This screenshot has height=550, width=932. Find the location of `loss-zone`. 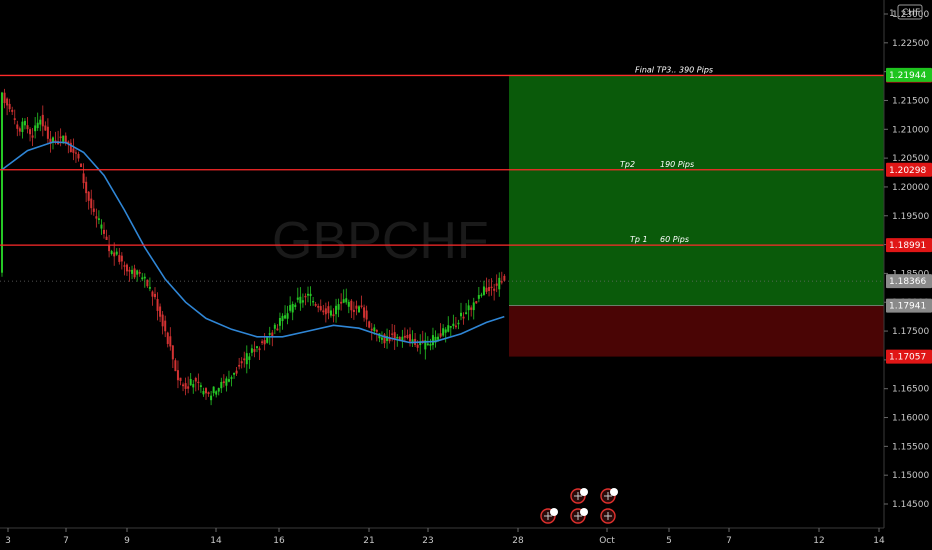

loss-zone is located at coordinates (696, 331).